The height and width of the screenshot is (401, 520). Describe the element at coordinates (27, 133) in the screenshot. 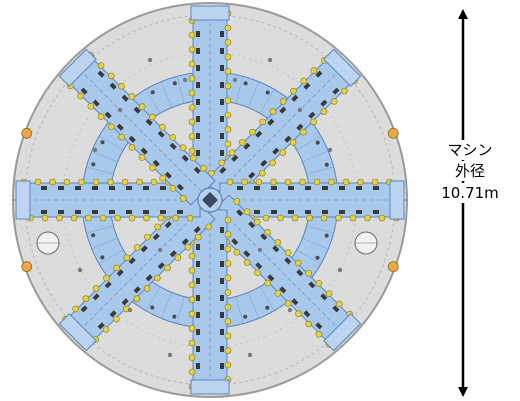

I see `wear-shoe` at that location.